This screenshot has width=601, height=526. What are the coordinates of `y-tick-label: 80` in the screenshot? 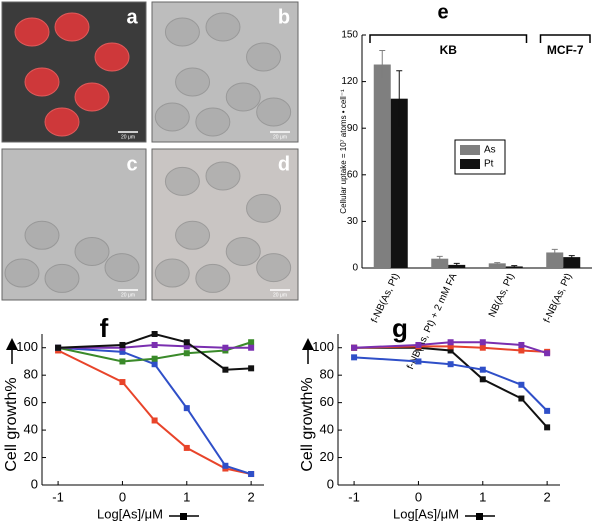 It's located at (327, 374).